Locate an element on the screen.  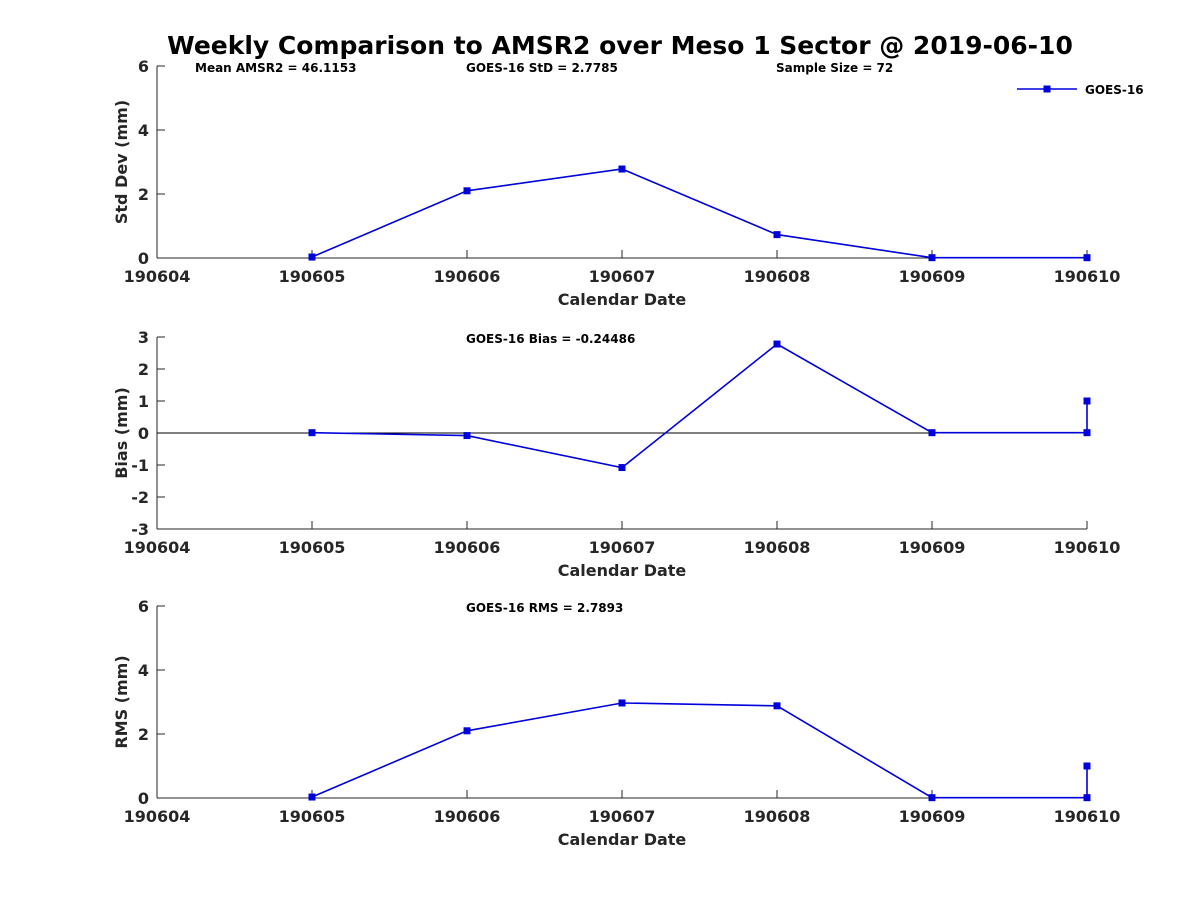
legend: GOES-16 is located at coordinates (1080, 90).